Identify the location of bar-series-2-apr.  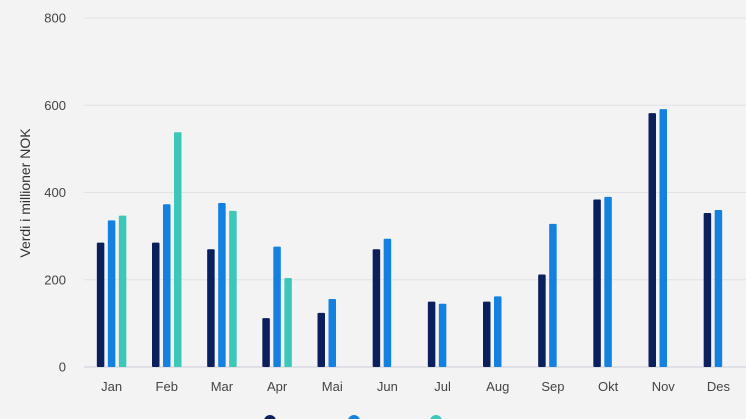
(277, 306).